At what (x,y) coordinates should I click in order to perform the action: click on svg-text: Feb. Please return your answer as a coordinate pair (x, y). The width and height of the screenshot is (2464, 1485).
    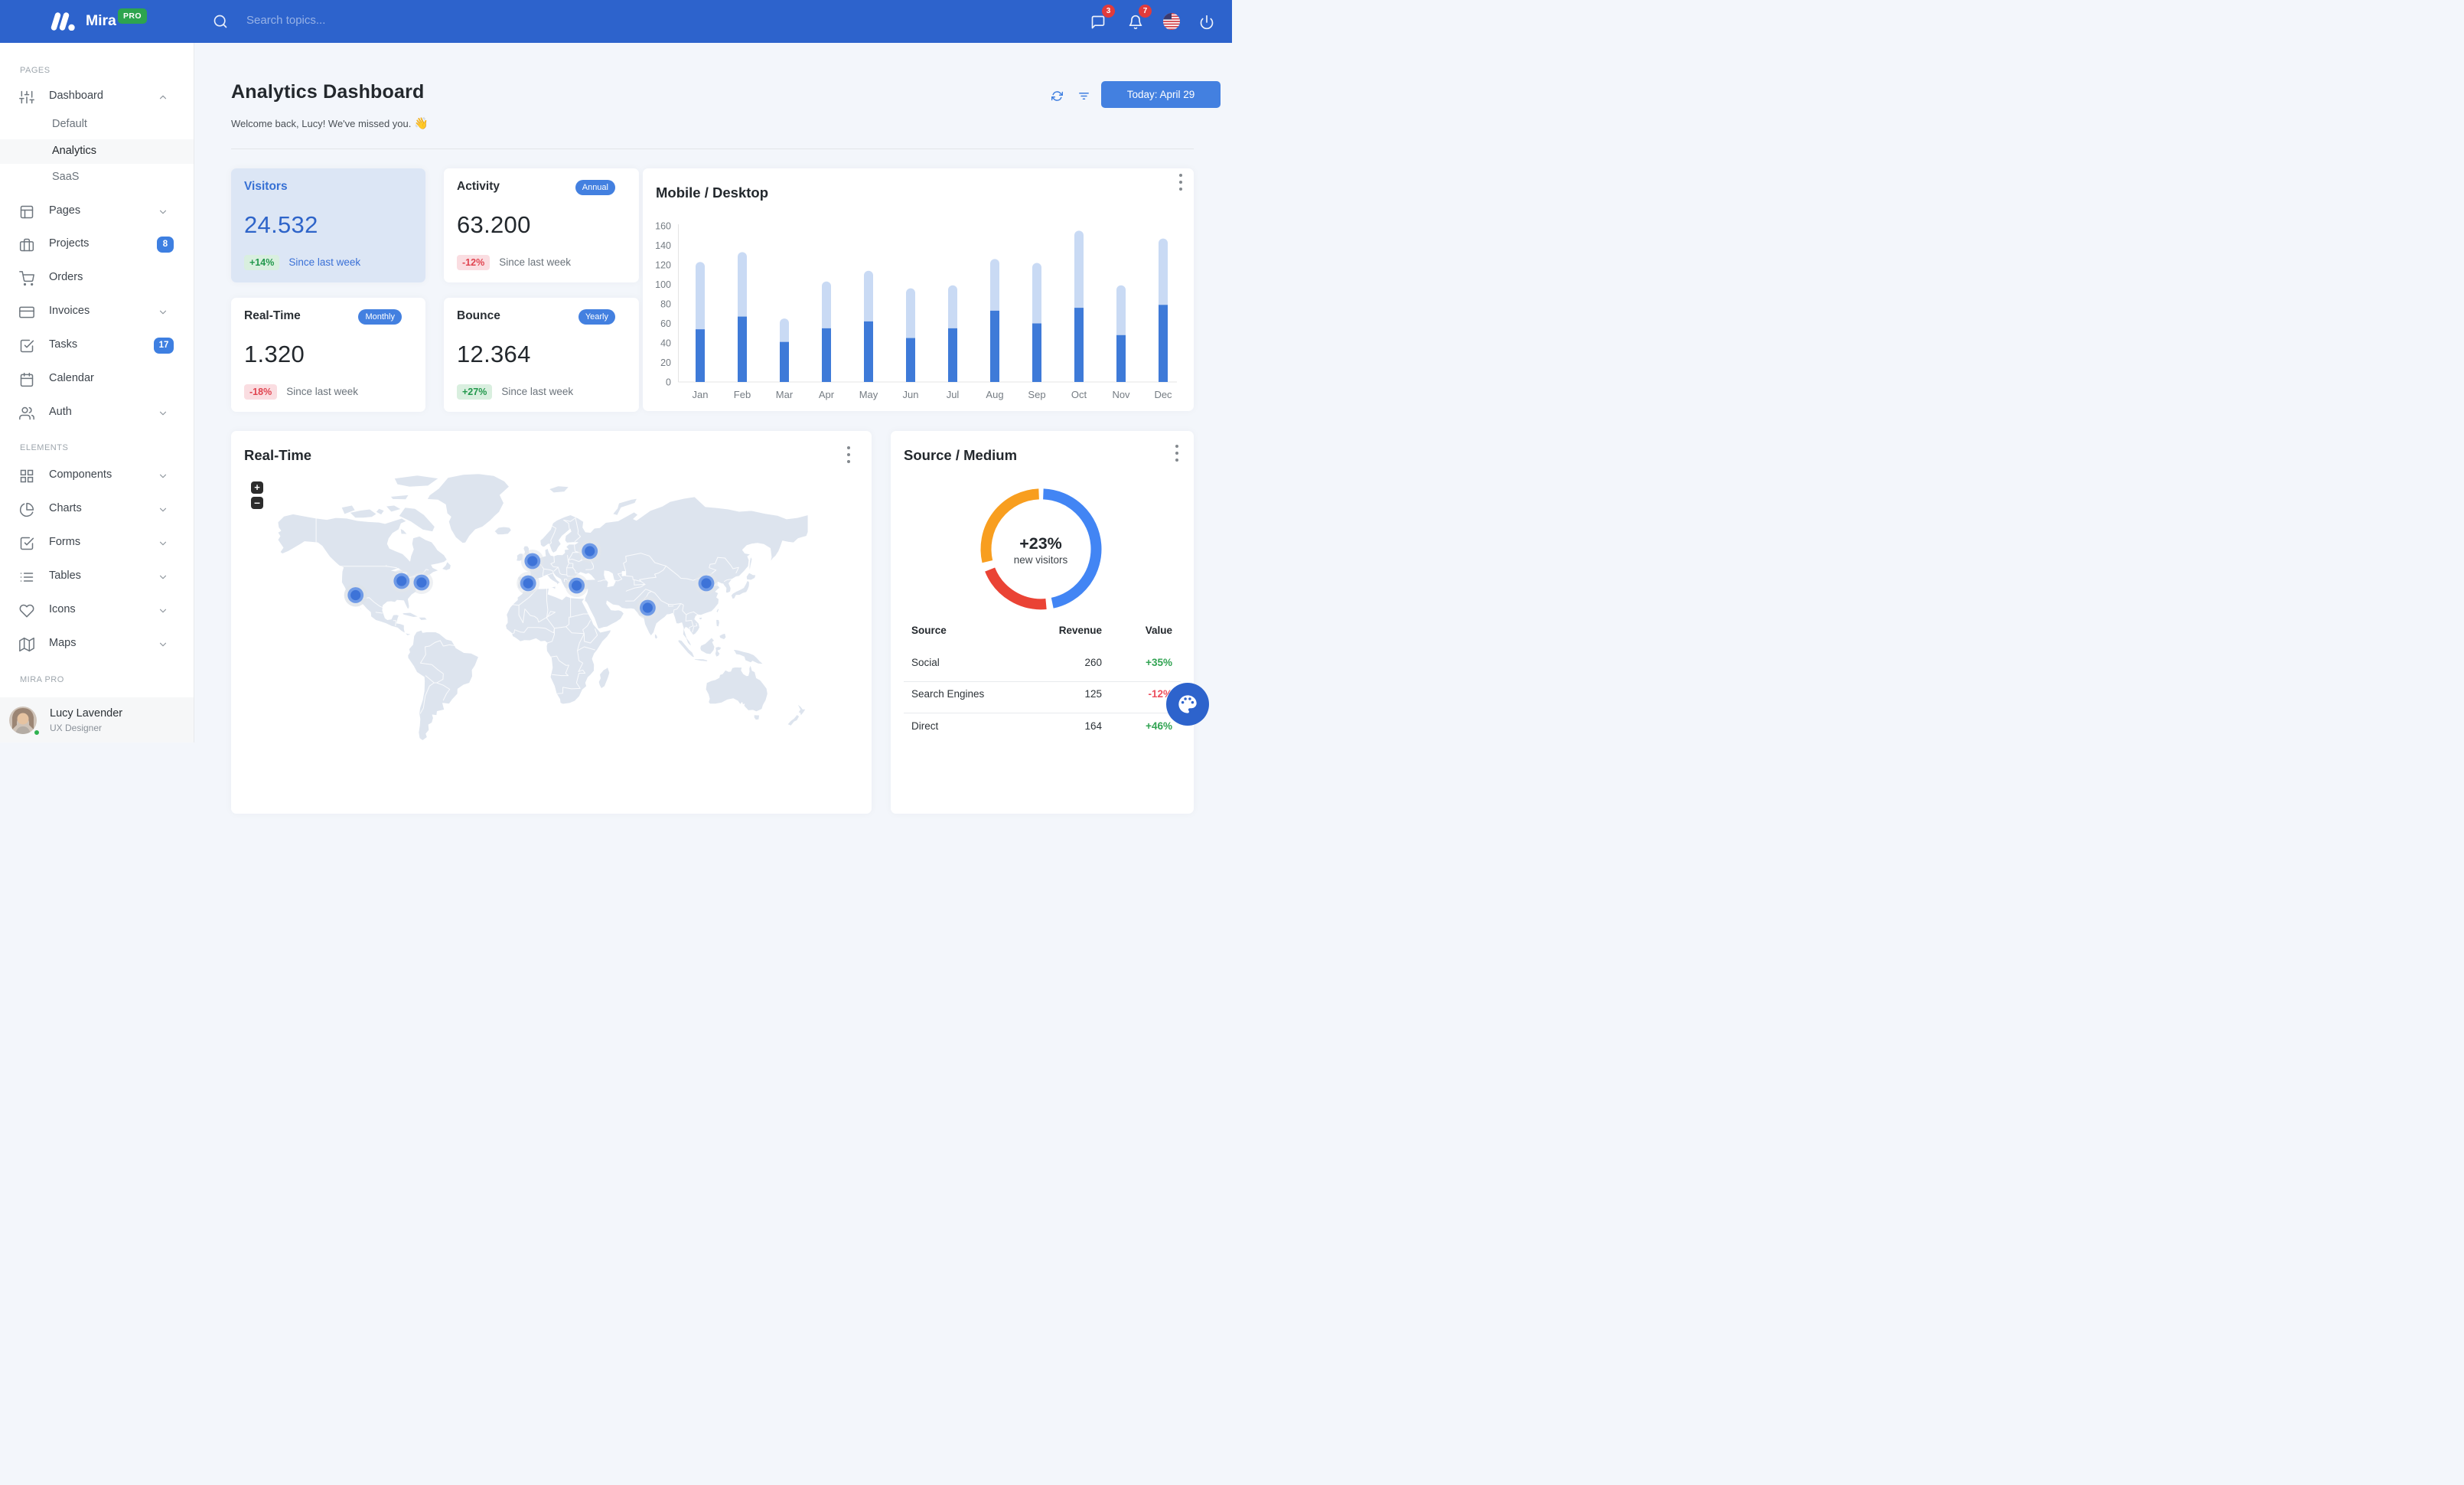
    Looking at the image, I should click on (742, 394).